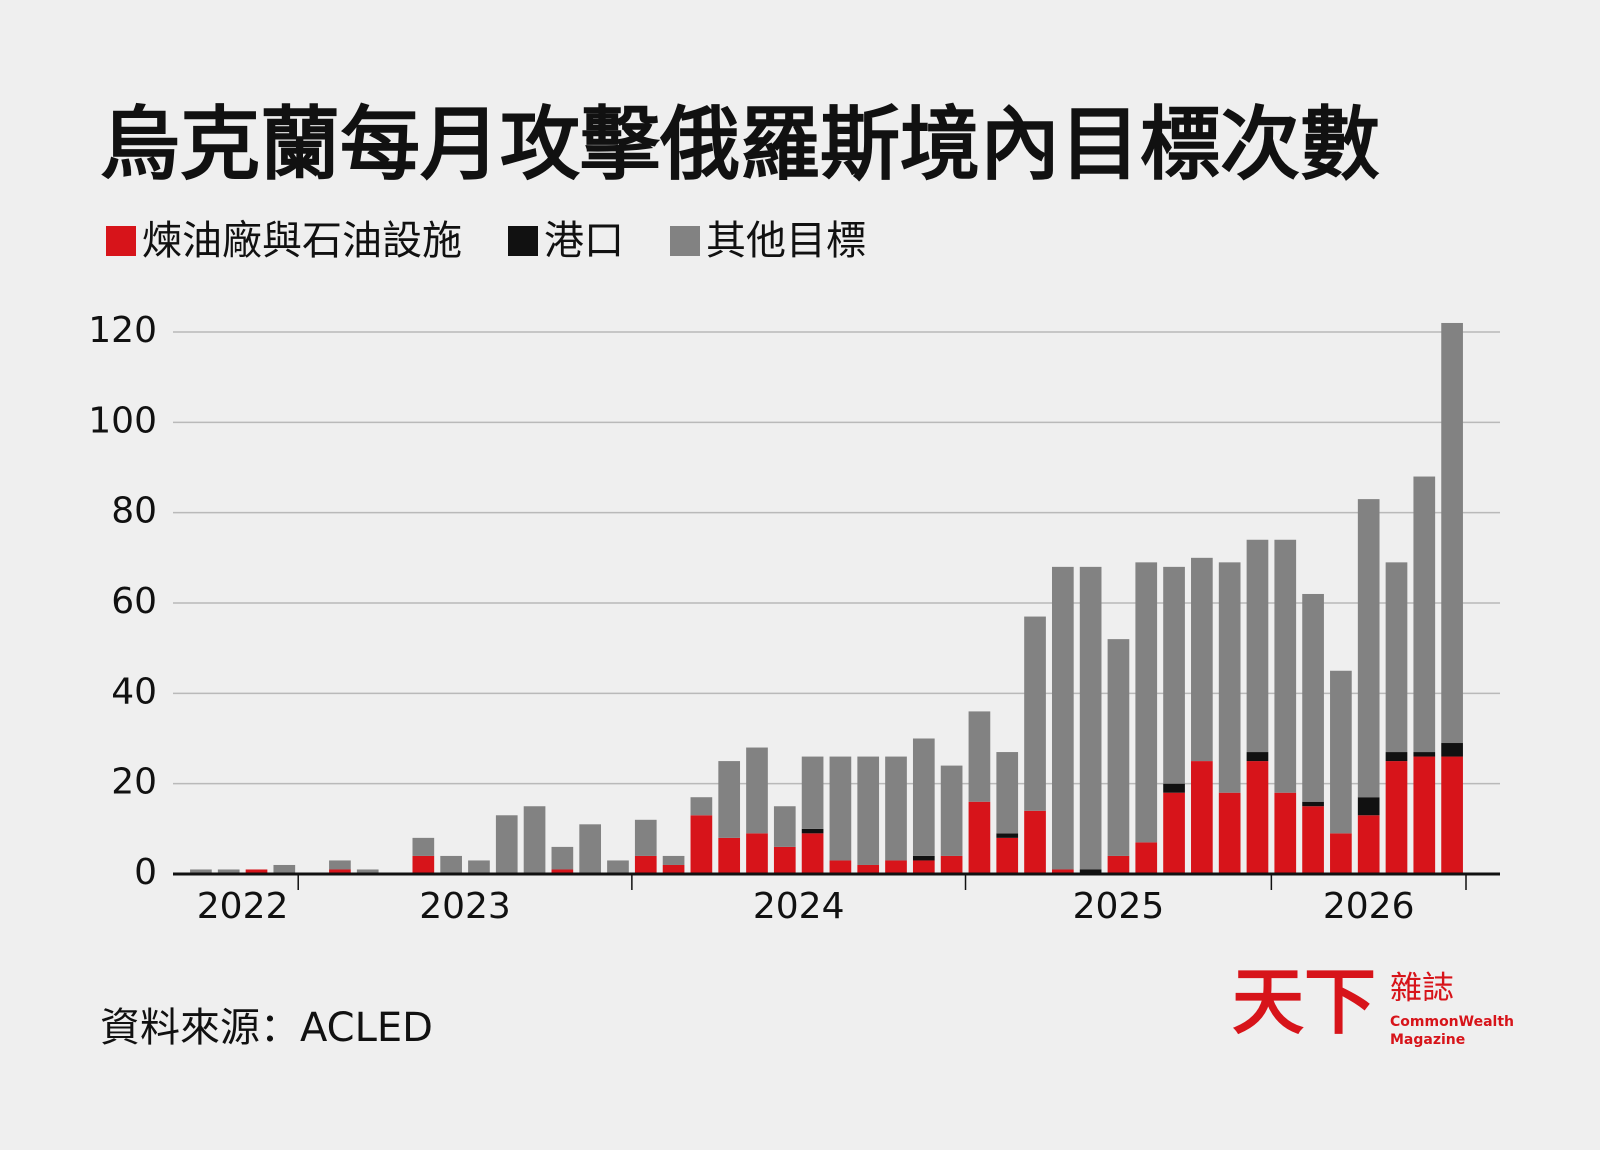  What do you see at coordinates (134, 691) in the screenshot?
I see `y-tick-label: 40` at bounding box center [134, 691].